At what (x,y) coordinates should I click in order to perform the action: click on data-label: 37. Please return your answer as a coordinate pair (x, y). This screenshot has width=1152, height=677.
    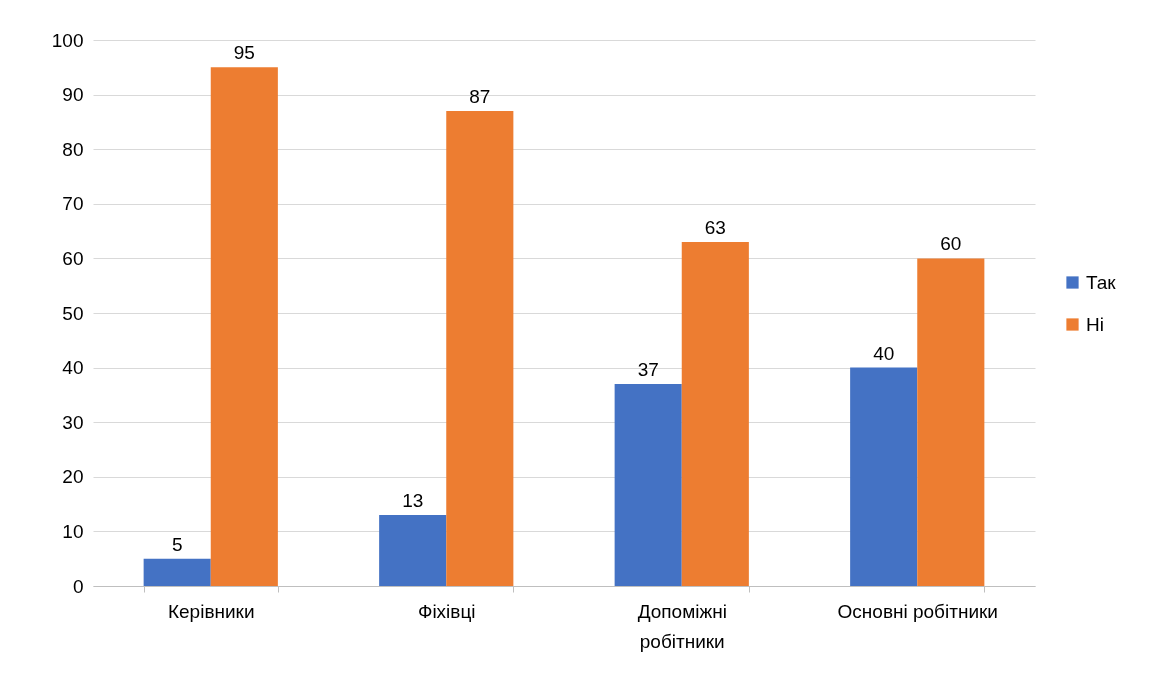
    Looking at the image, I should click on (648, 369).